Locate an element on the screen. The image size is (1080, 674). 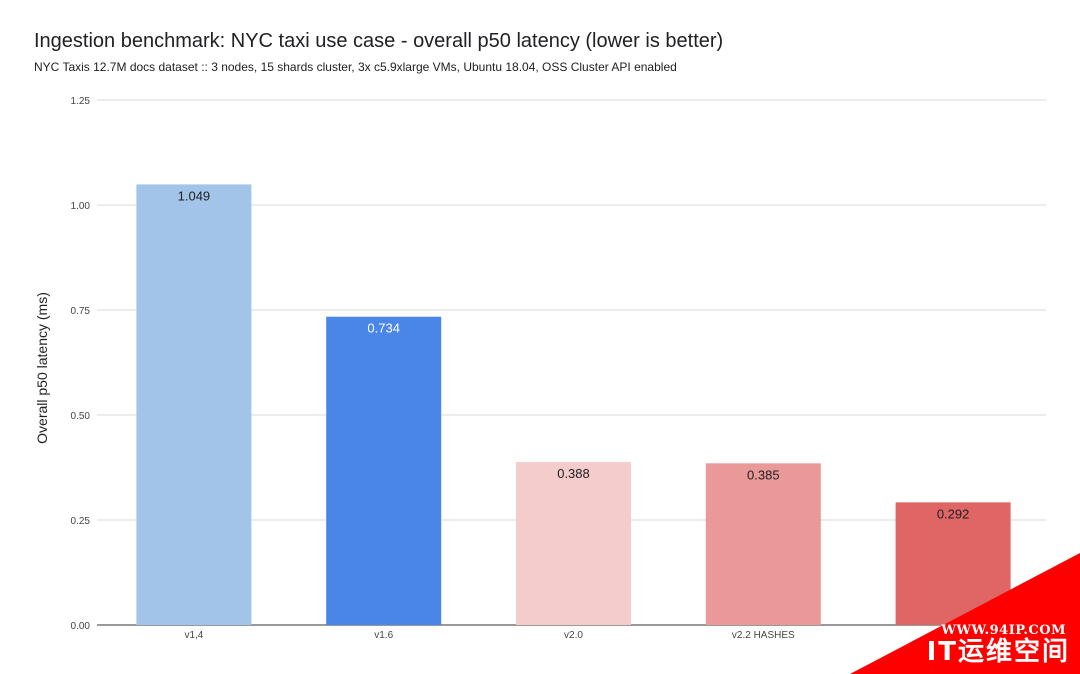
data-label: 0.734 is located at coordinates (383, 328).